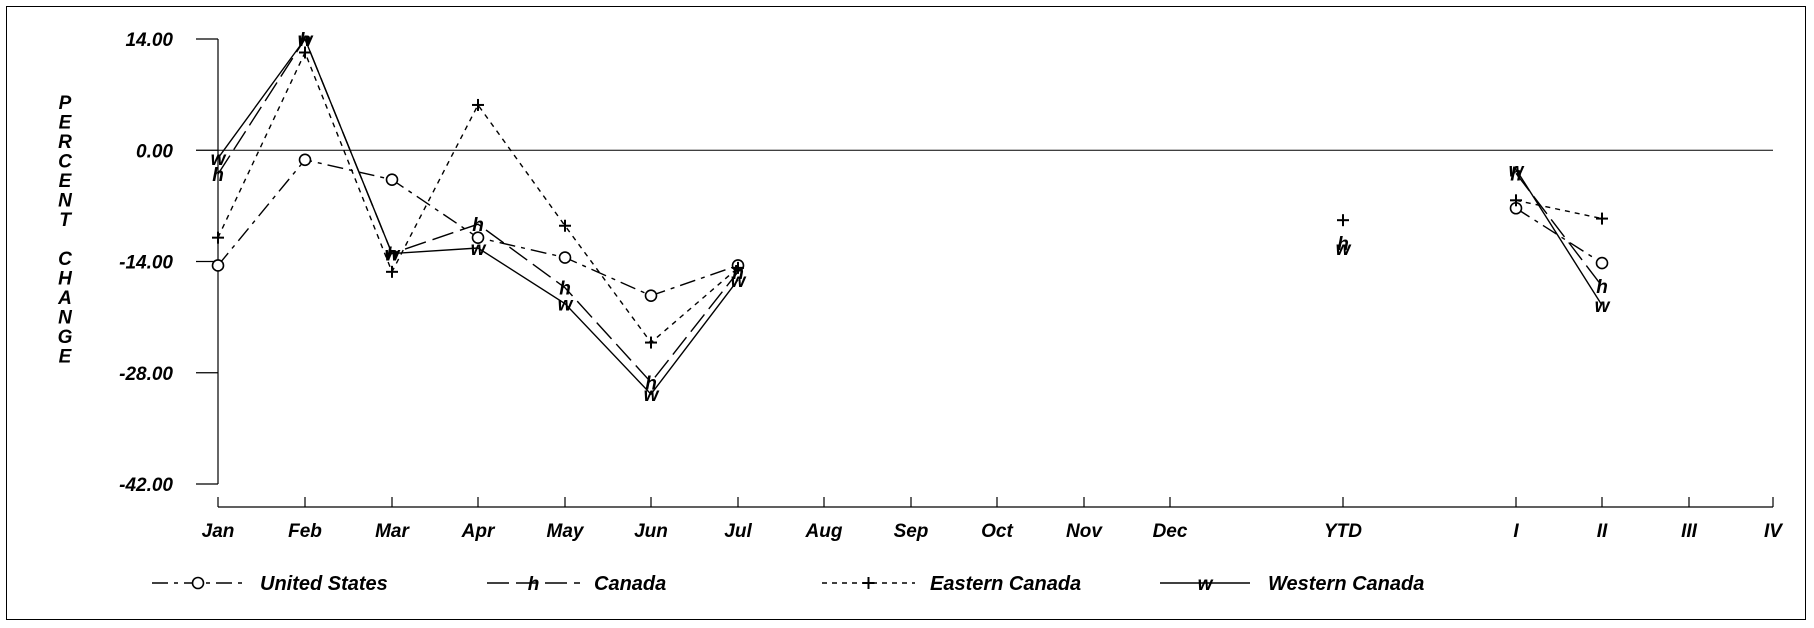 The height and width of the screenshot is (628, 1814). I want to click on x-tick-label: Nov, so click(1084, 531).